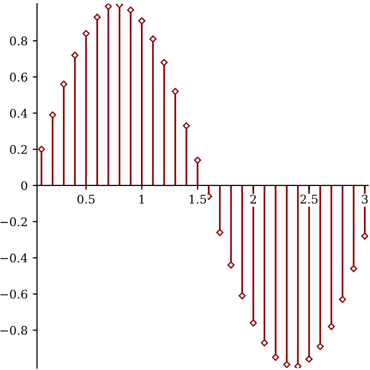 The width and height of the screenshot is (370, 370). What do you see at coordinates (365, 199) in the screenshot?
I see `x-tick-label: 3` at bounding box center [365, 199].